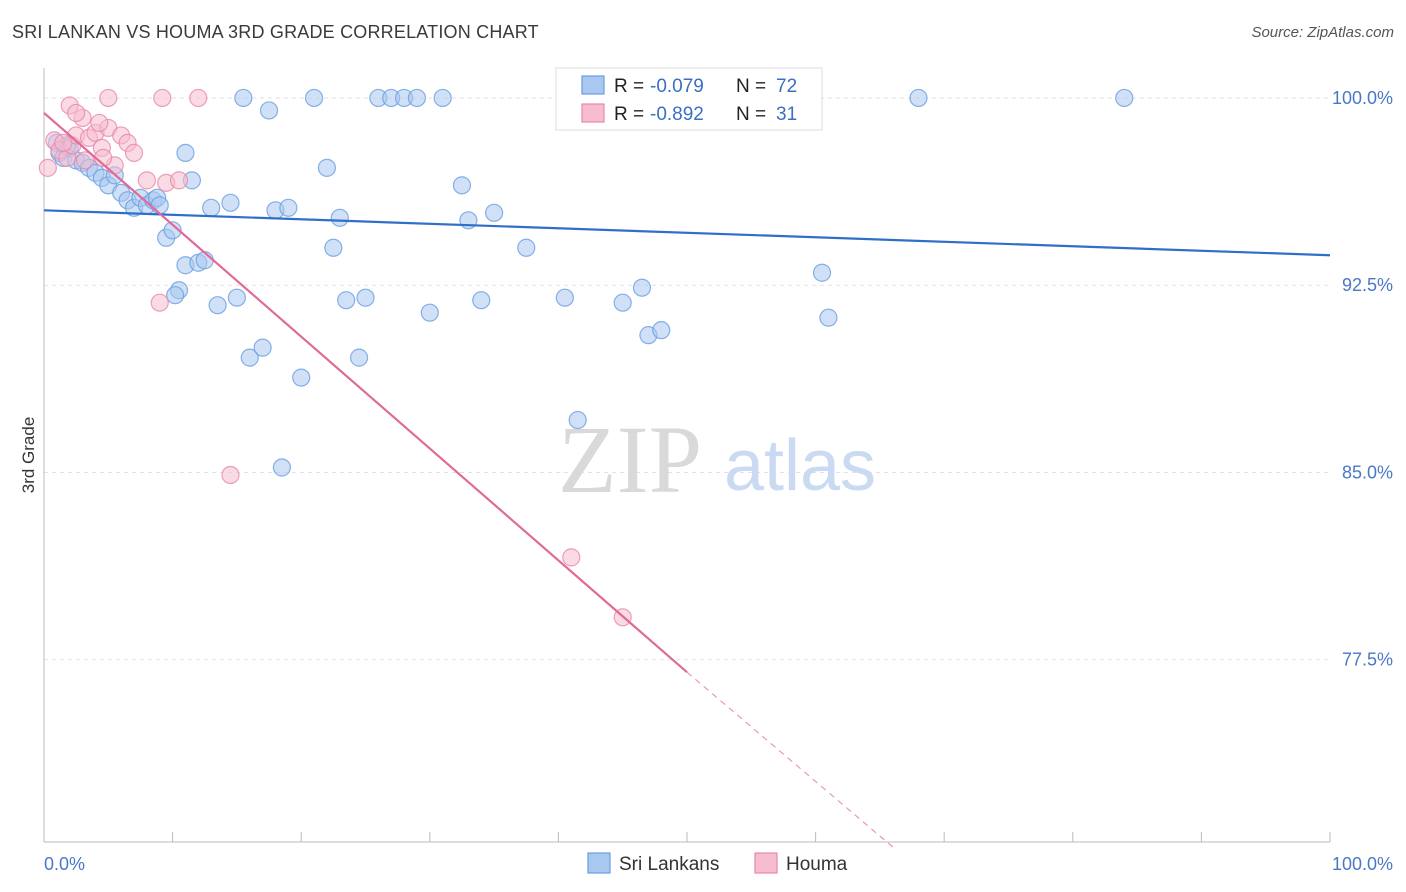 The width and height of the screenshot is (1406, 892). Describe the element at coordinates (687, 233) in the screenshot. I see `trend-line-sri-lankans` at that location.